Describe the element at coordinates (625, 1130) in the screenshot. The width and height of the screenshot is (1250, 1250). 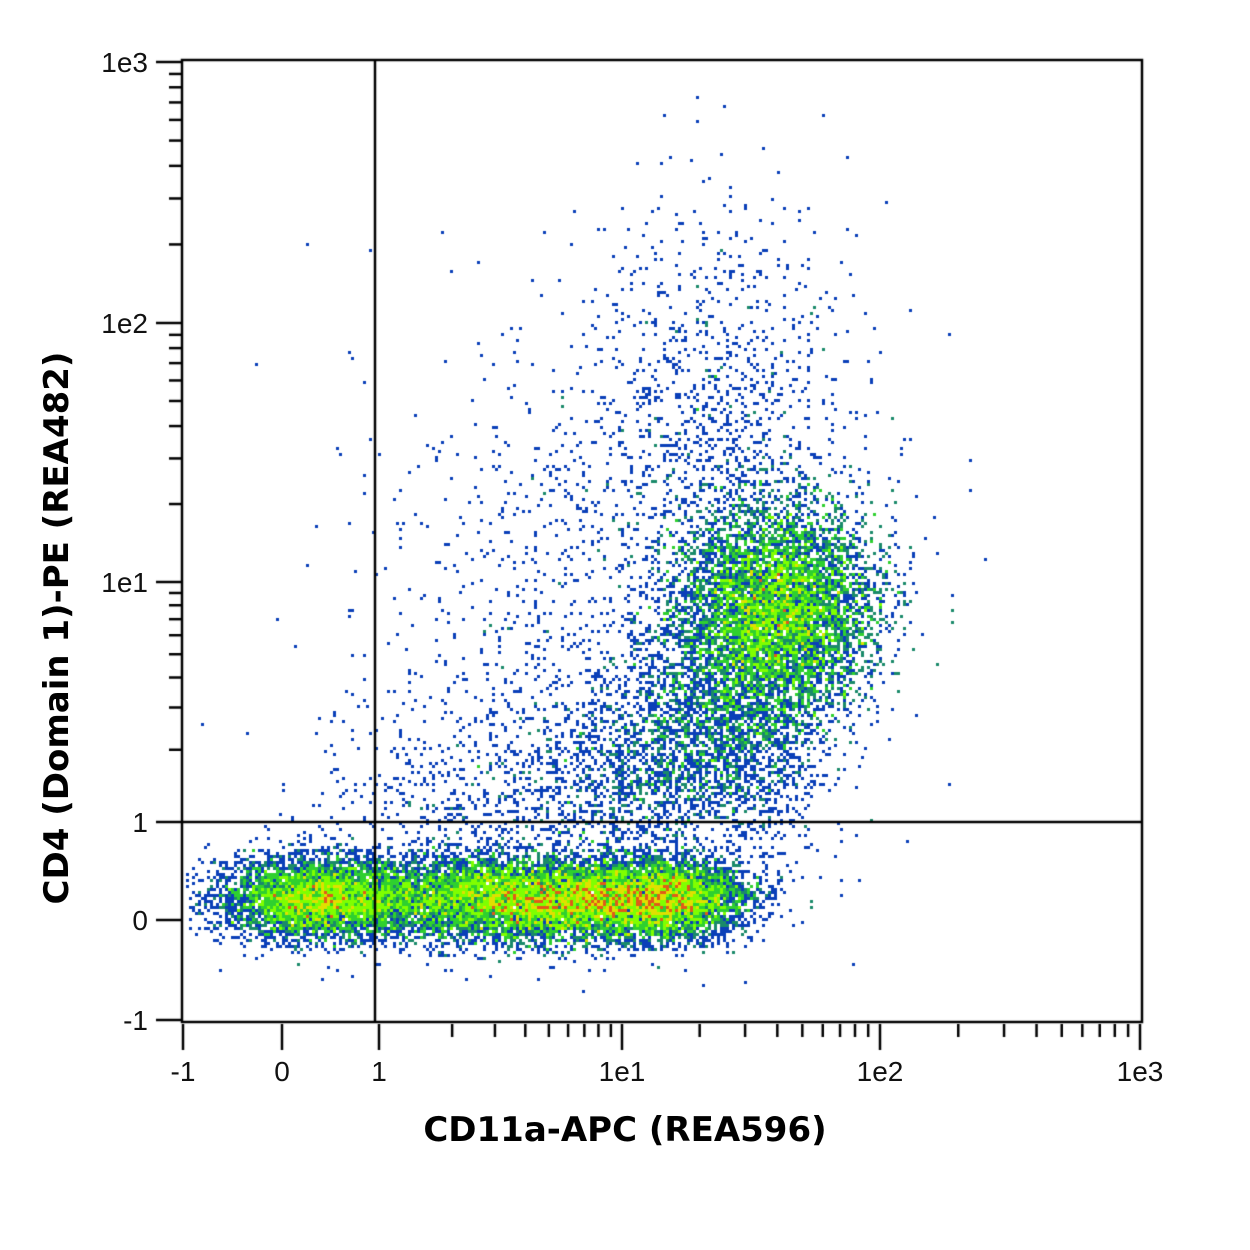
I see `x-axis-title: CD11a-APC (REA596)` at that location.